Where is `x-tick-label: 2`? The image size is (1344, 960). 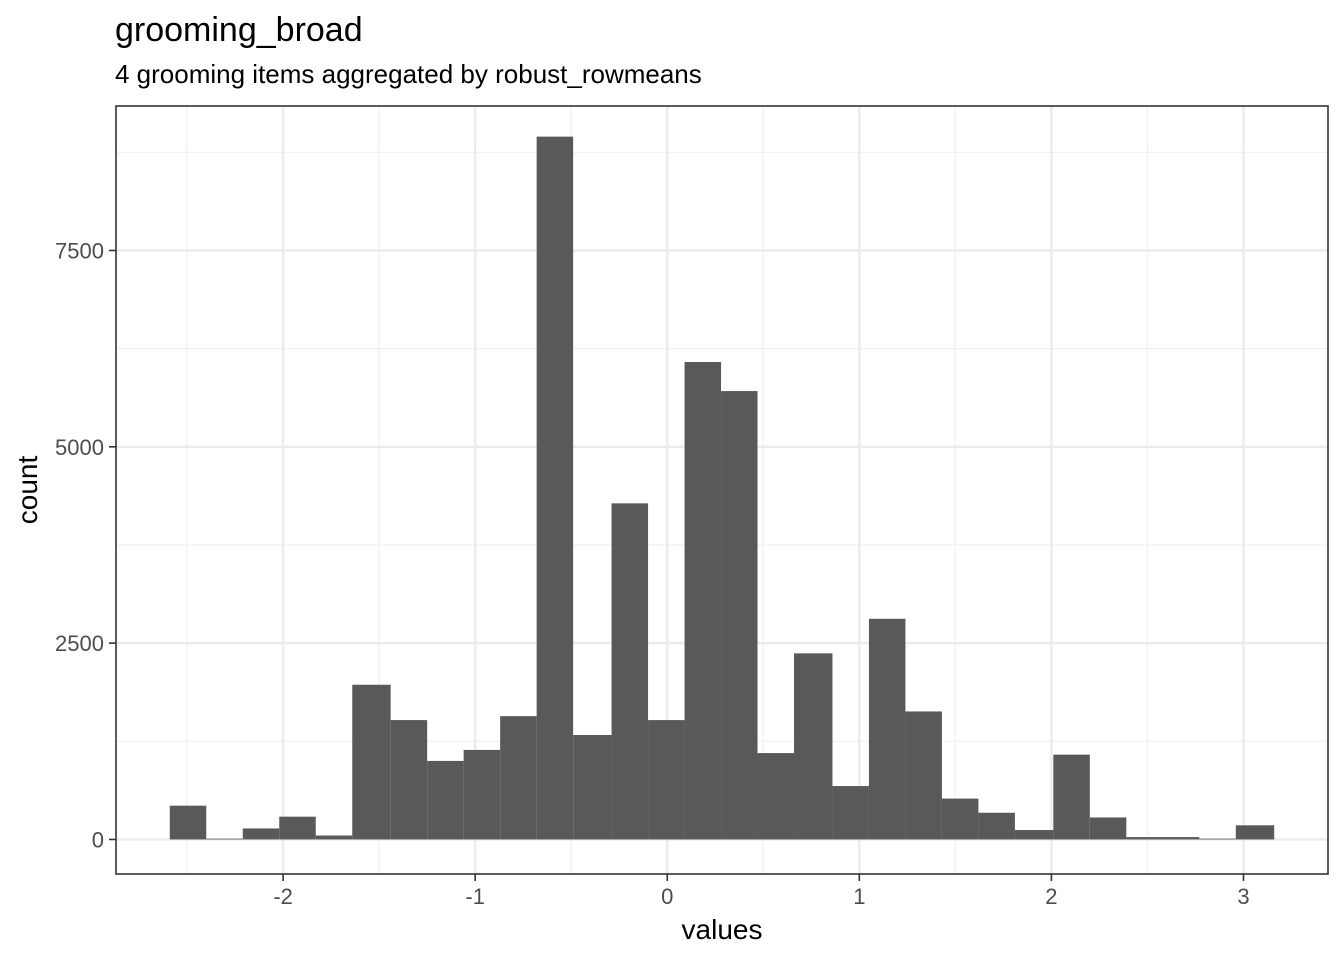 x-tick-label: 2 is located at coordinates (1051, 896).